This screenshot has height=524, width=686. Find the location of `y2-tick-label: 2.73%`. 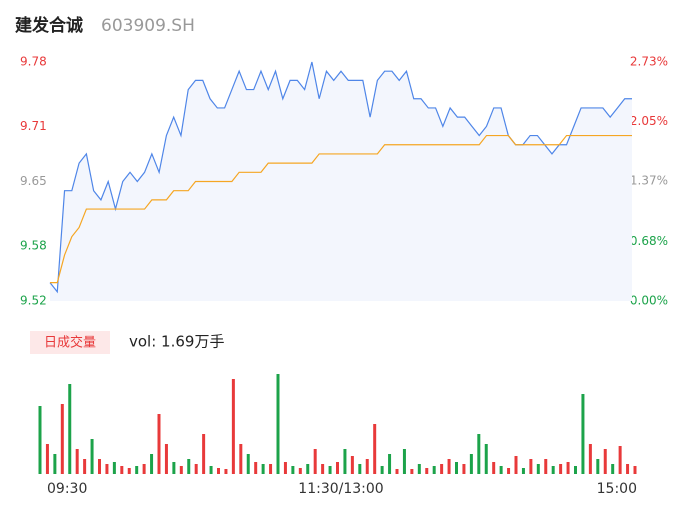

y2-tick-label: 2.73% is located at coordinates (649, 62).